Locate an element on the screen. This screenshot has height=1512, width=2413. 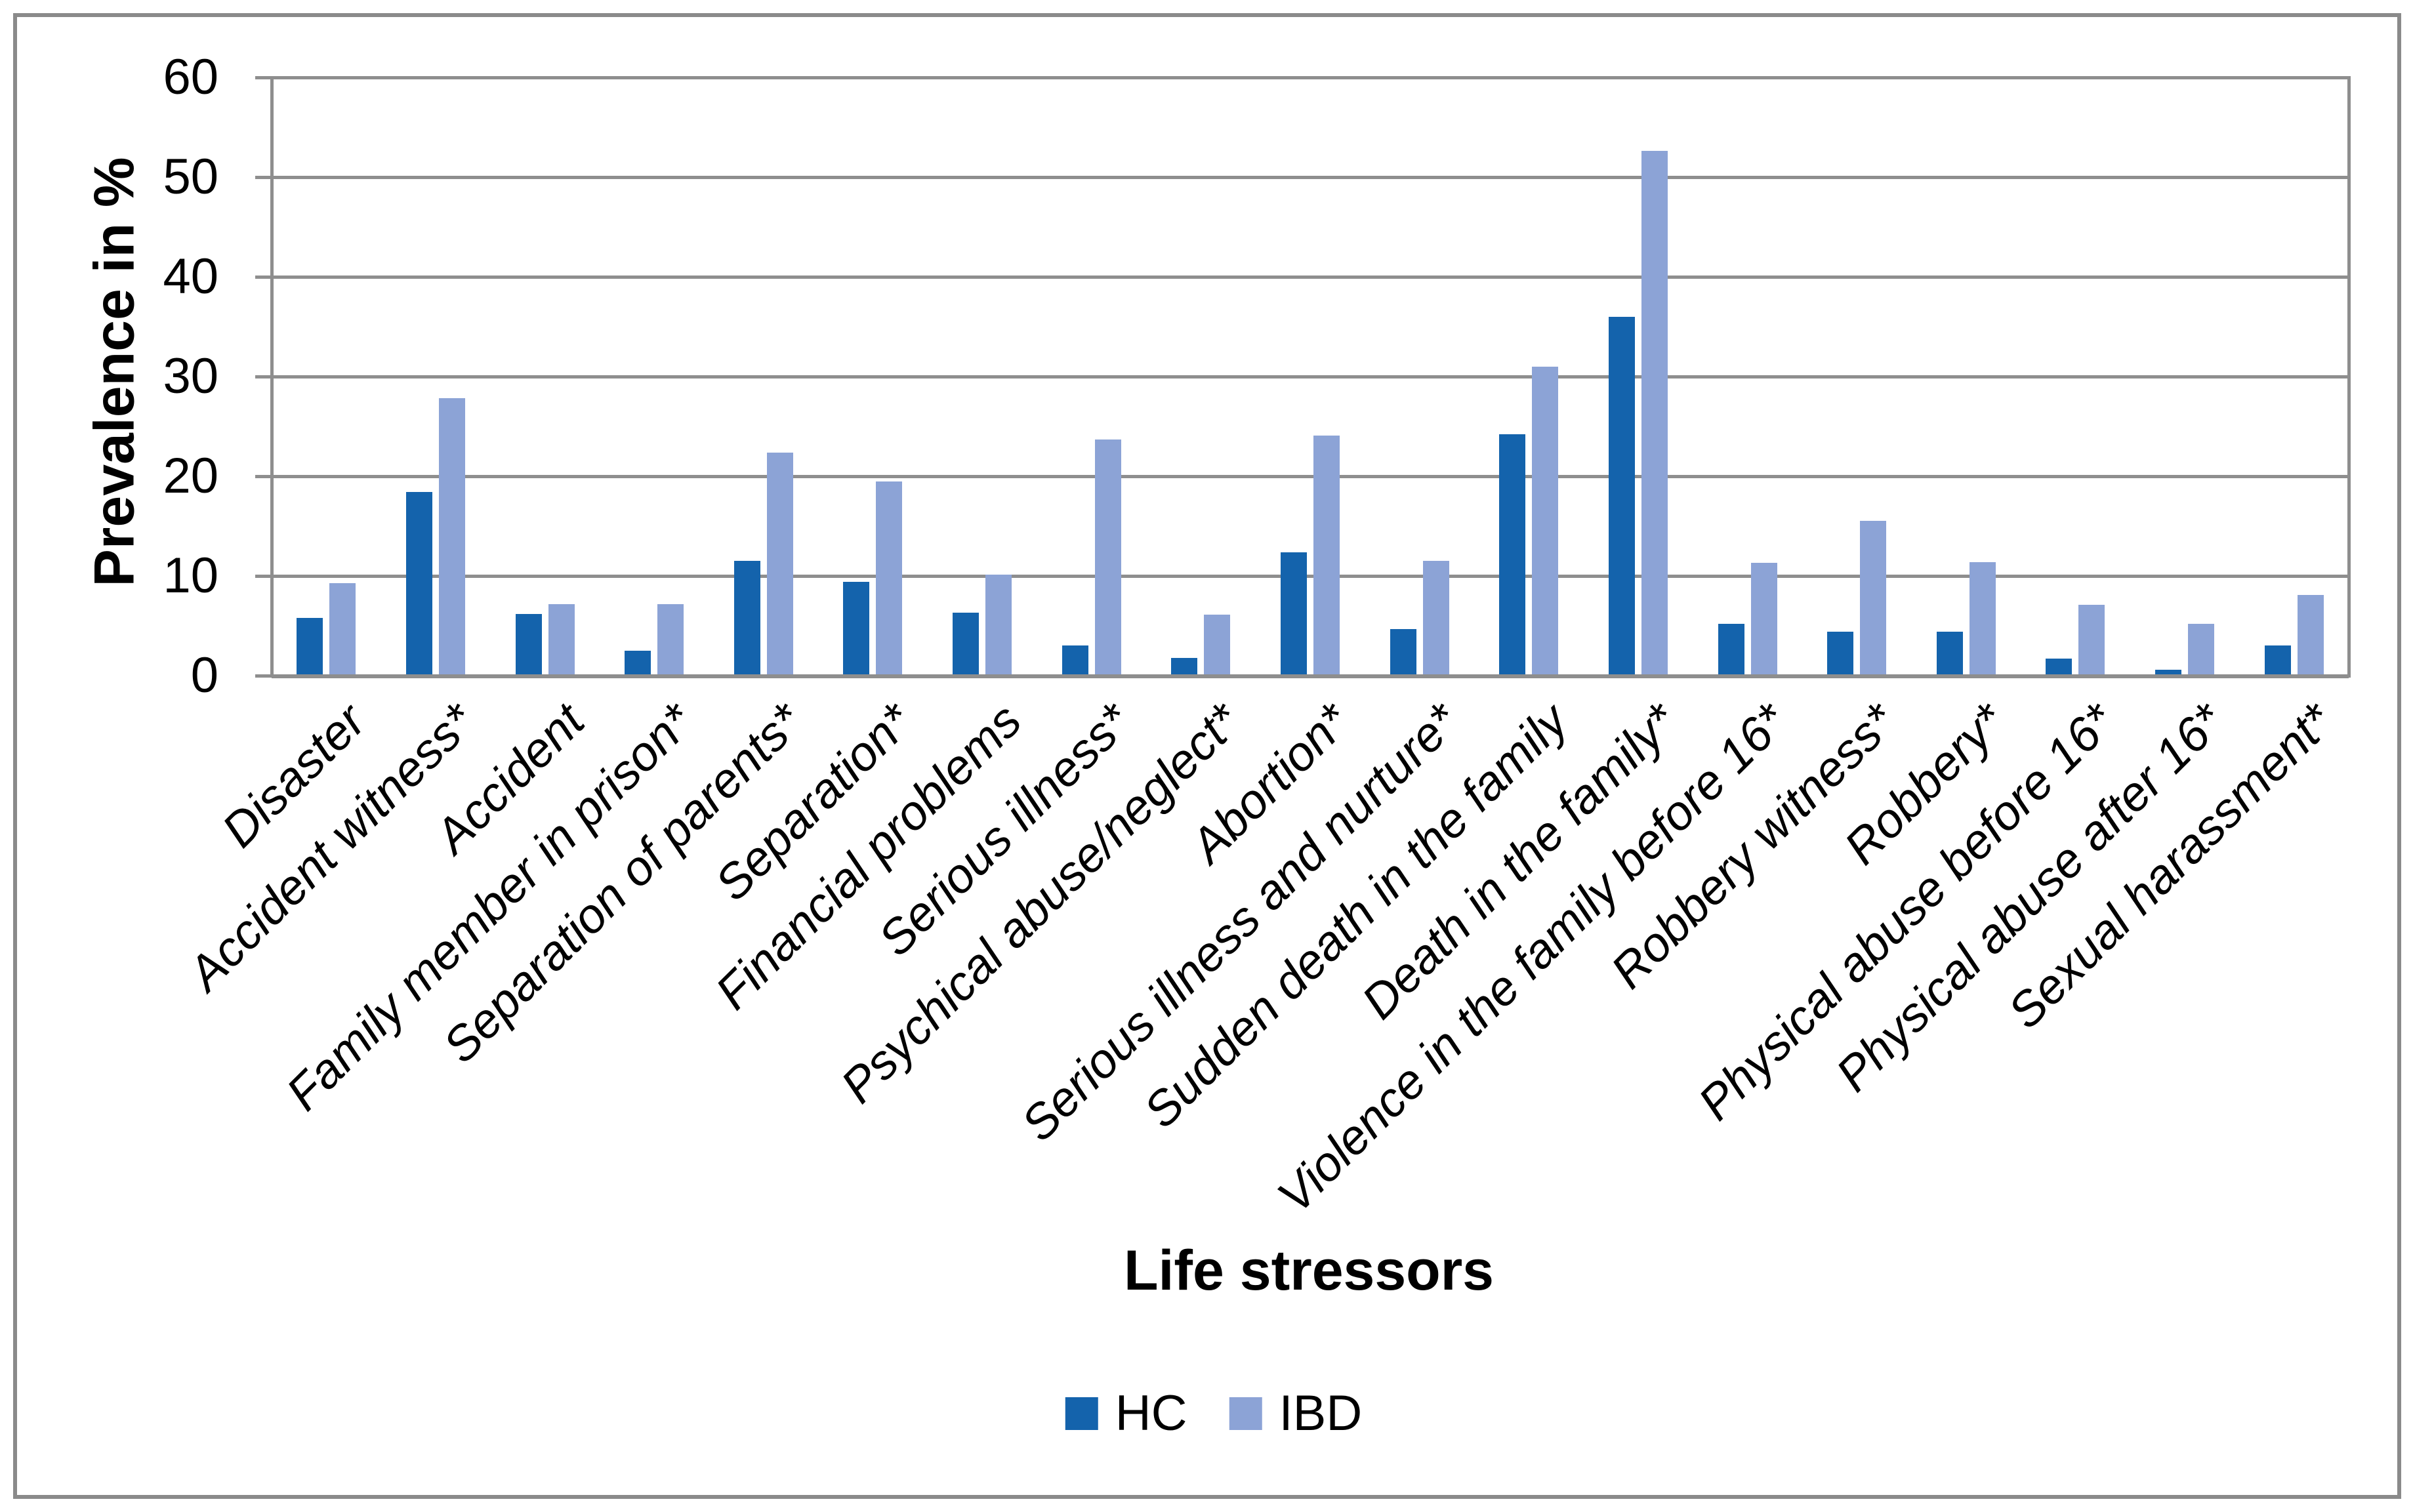
y-tick-label: 20 is located at coordinates (190, 476).